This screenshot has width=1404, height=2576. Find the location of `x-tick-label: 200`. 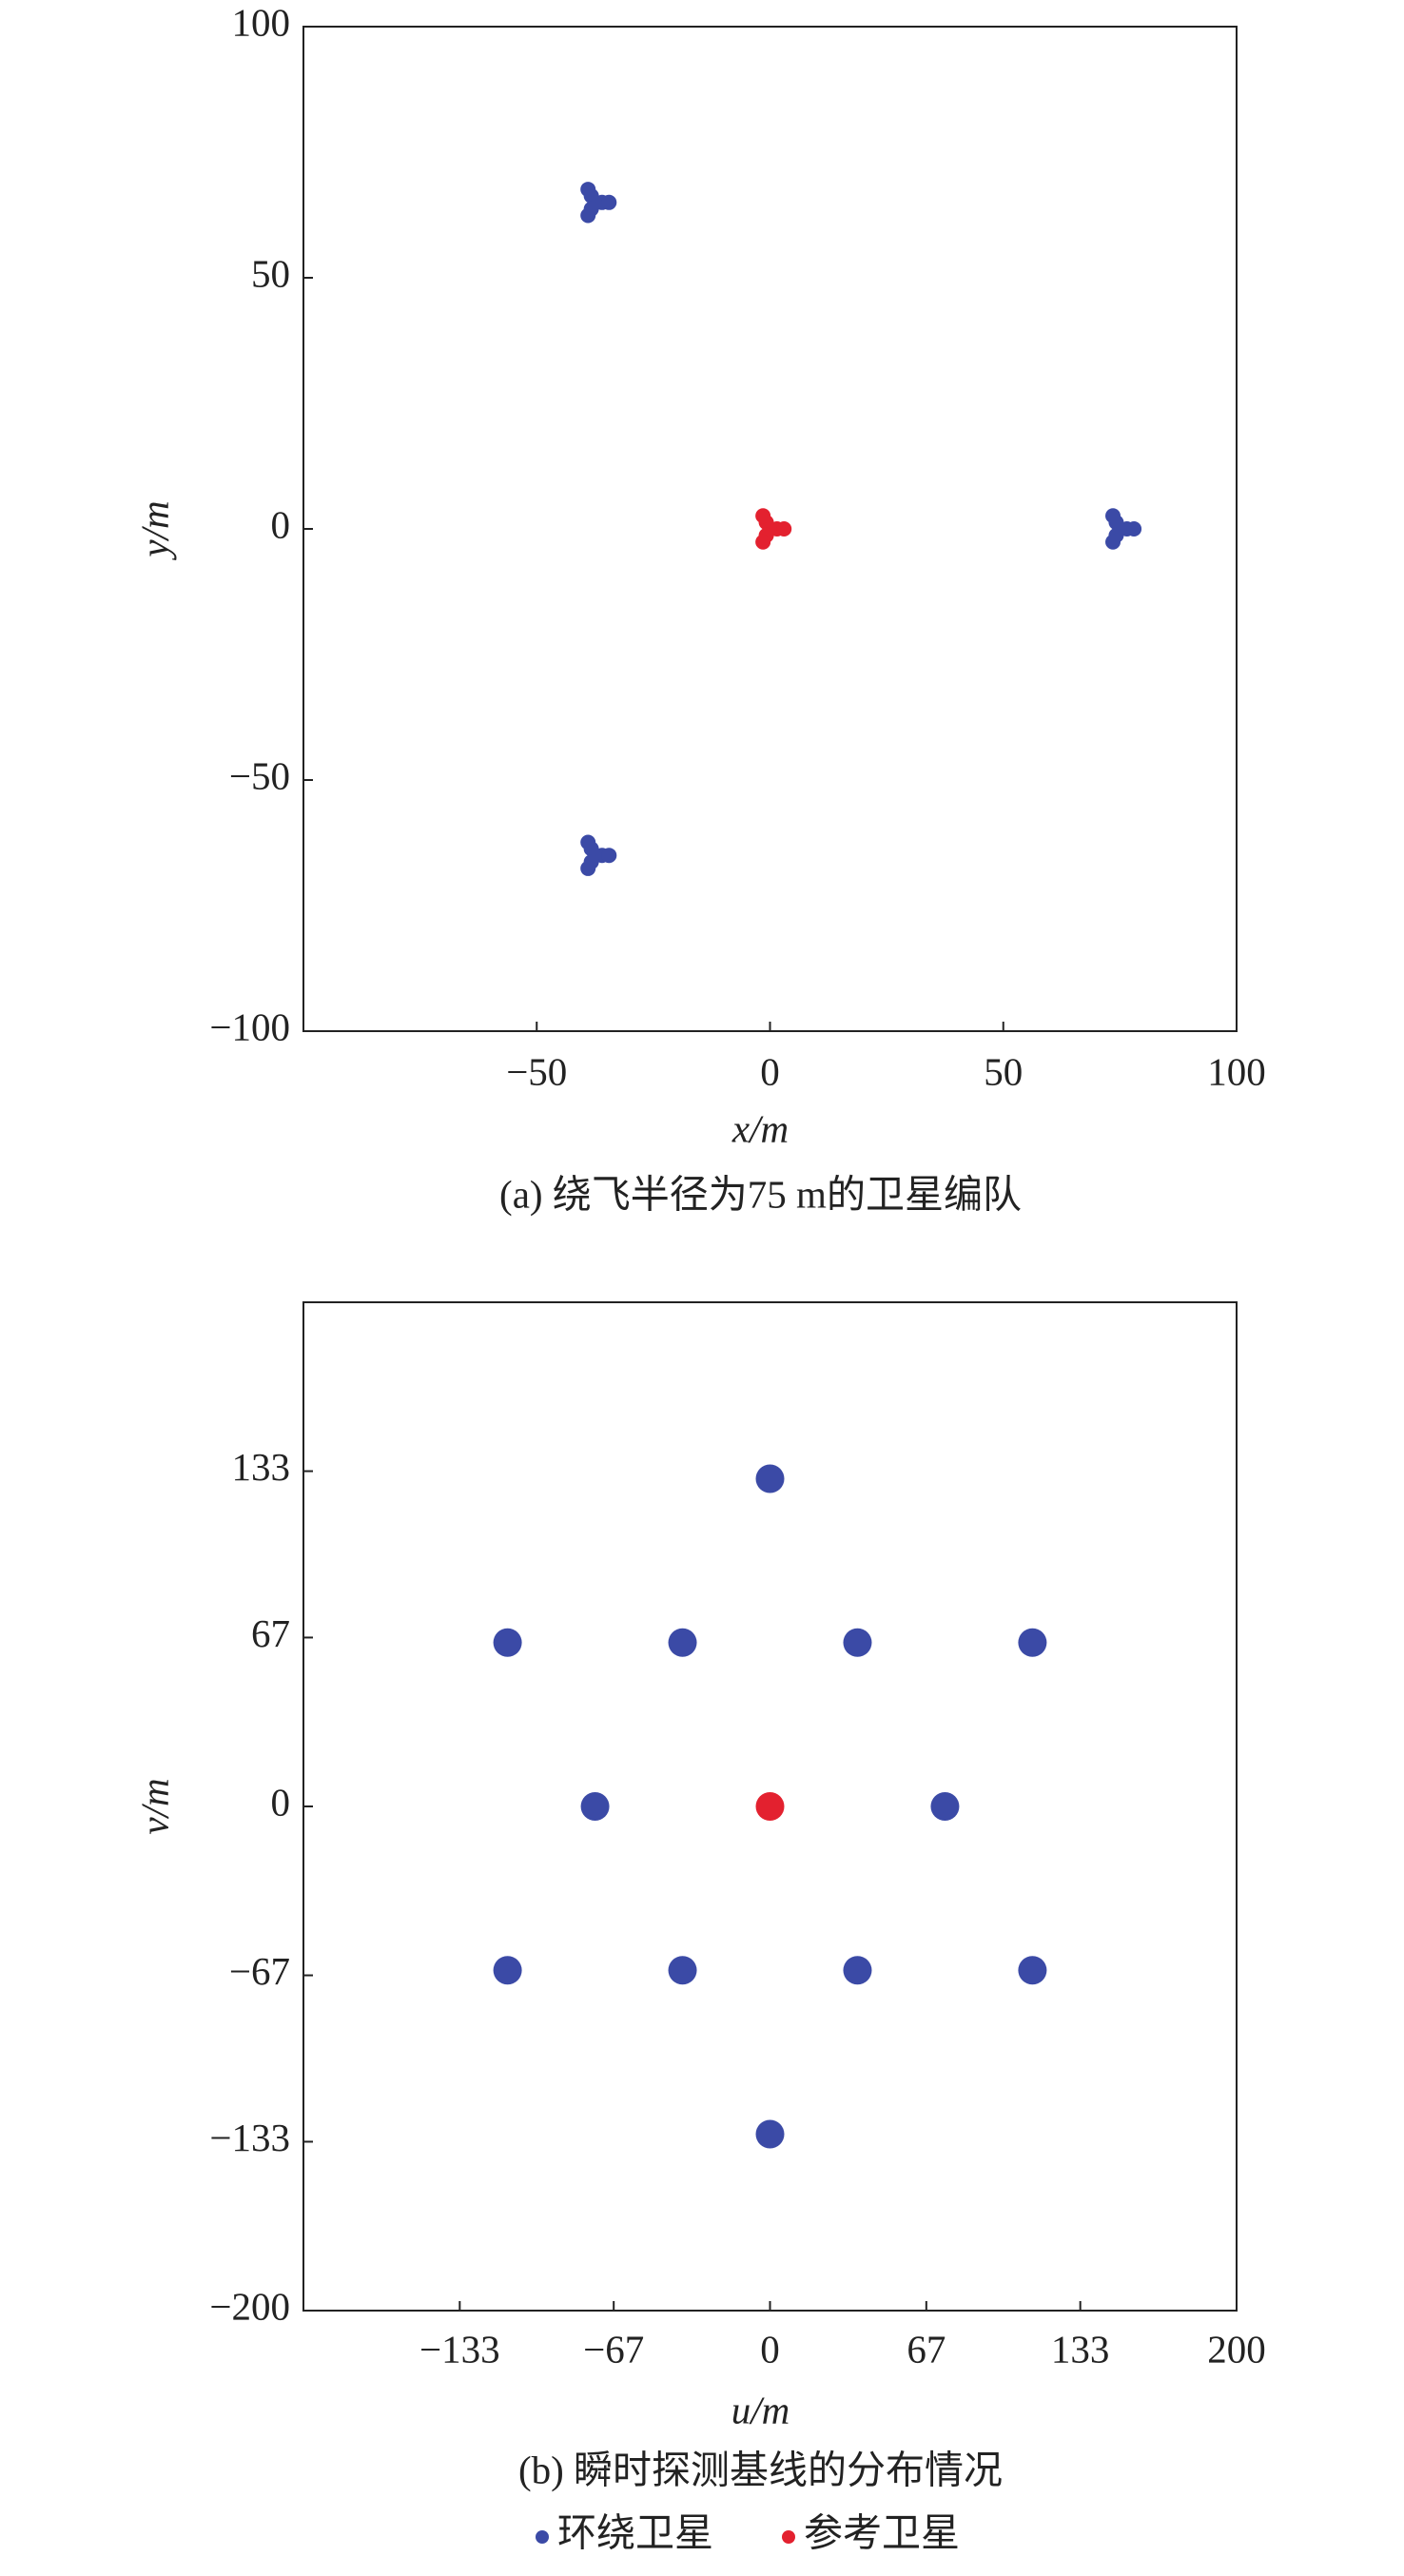

x-tick-label: 200 is located at coordinates (1236, 2349).